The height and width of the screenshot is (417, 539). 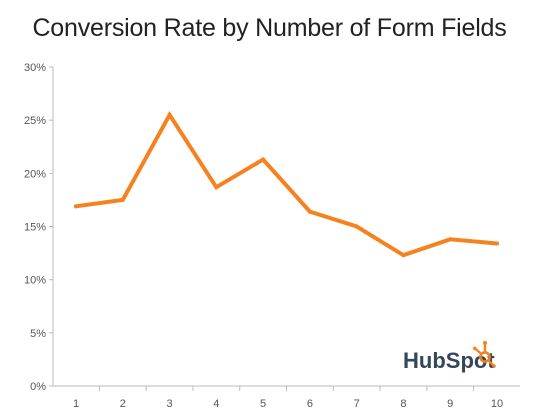 I want to click on x-tick-label: 1, so click(x=76, y=404).